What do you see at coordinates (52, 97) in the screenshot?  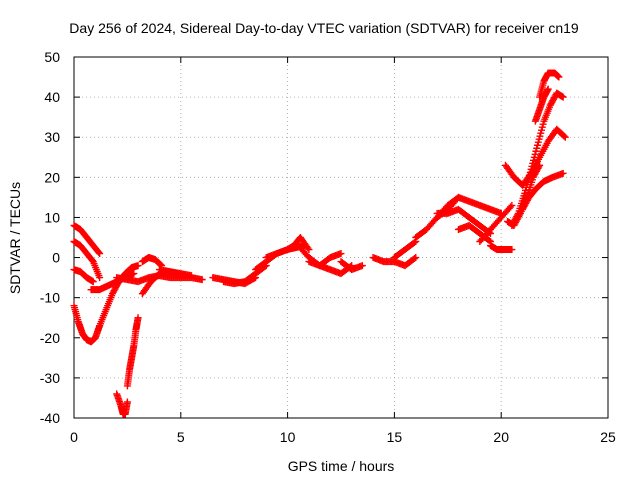 I see `y-tick-label: 40` at bounding box center [52, 97].